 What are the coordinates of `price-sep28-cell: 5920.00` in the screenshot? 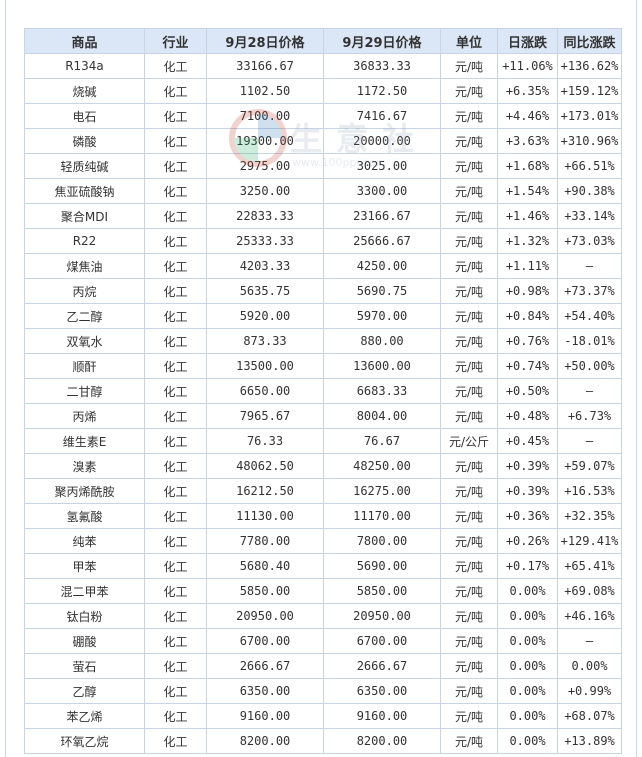 It's located at (265, 316).